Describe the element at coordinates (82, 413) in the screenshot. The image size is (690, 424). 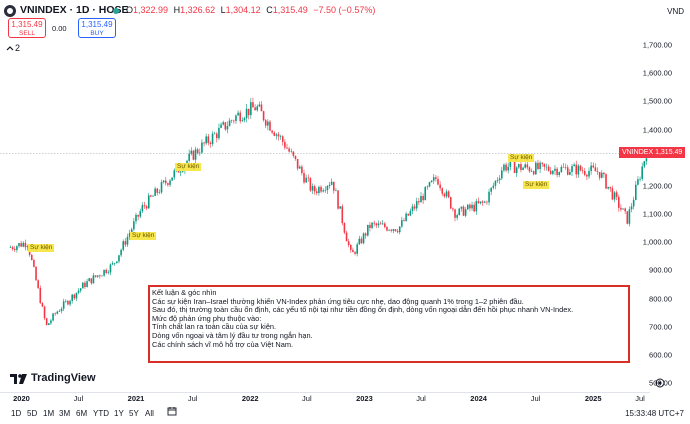
I see `range-button-6m: 6M` at that location.